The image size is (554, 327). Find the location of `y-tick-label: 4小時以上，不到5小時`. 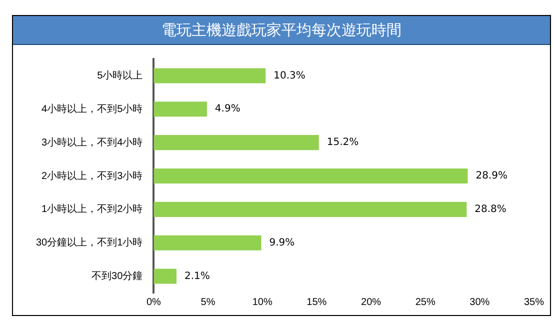

y-tick-label: 4小時以上，不到5小時 is located at coordinates (92, 108).